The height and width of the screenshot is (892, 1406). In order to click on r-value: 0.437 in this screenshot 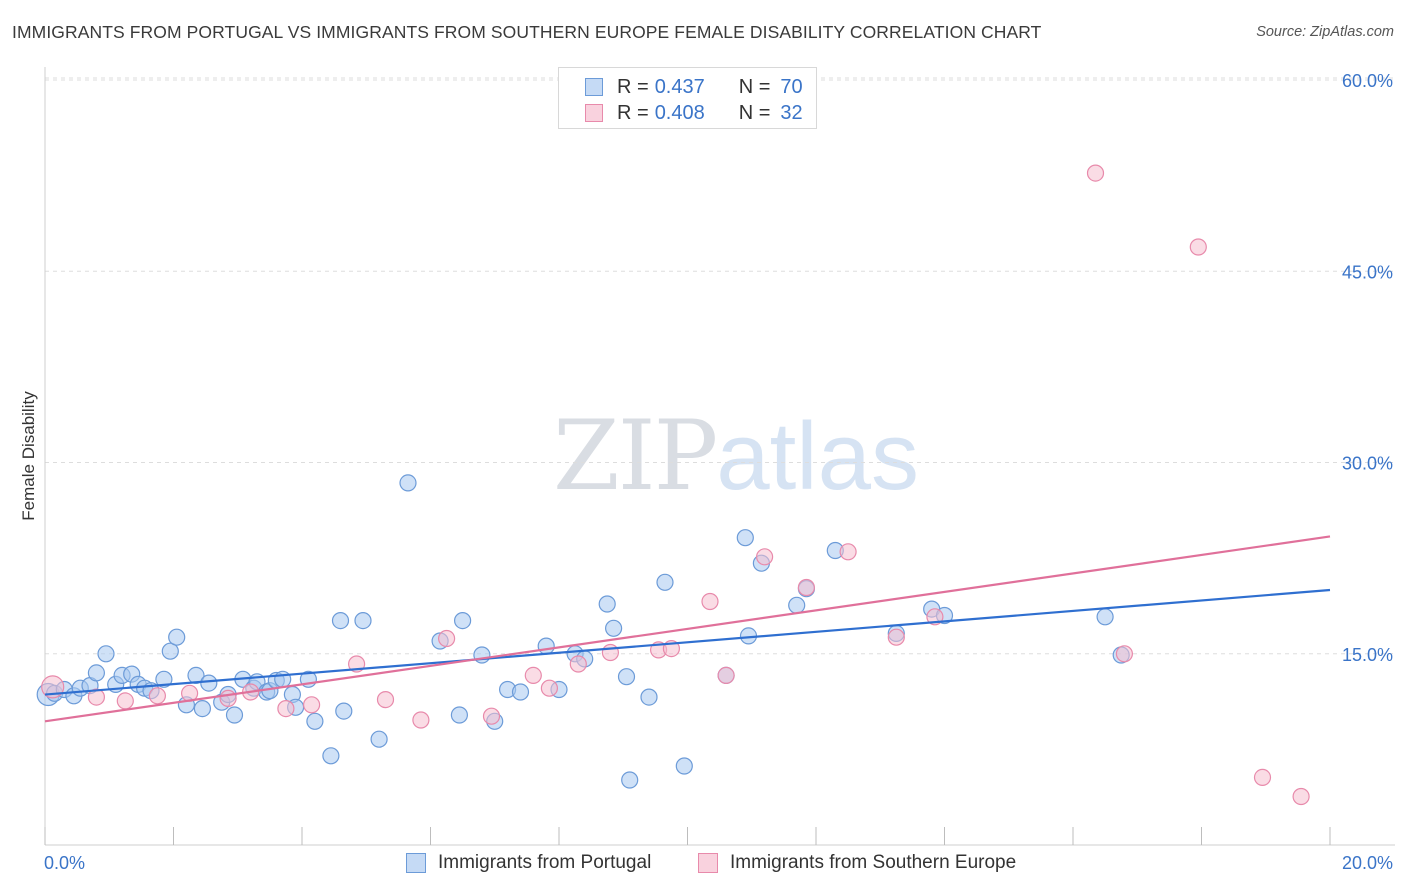, I will do `click(679, 86)`.